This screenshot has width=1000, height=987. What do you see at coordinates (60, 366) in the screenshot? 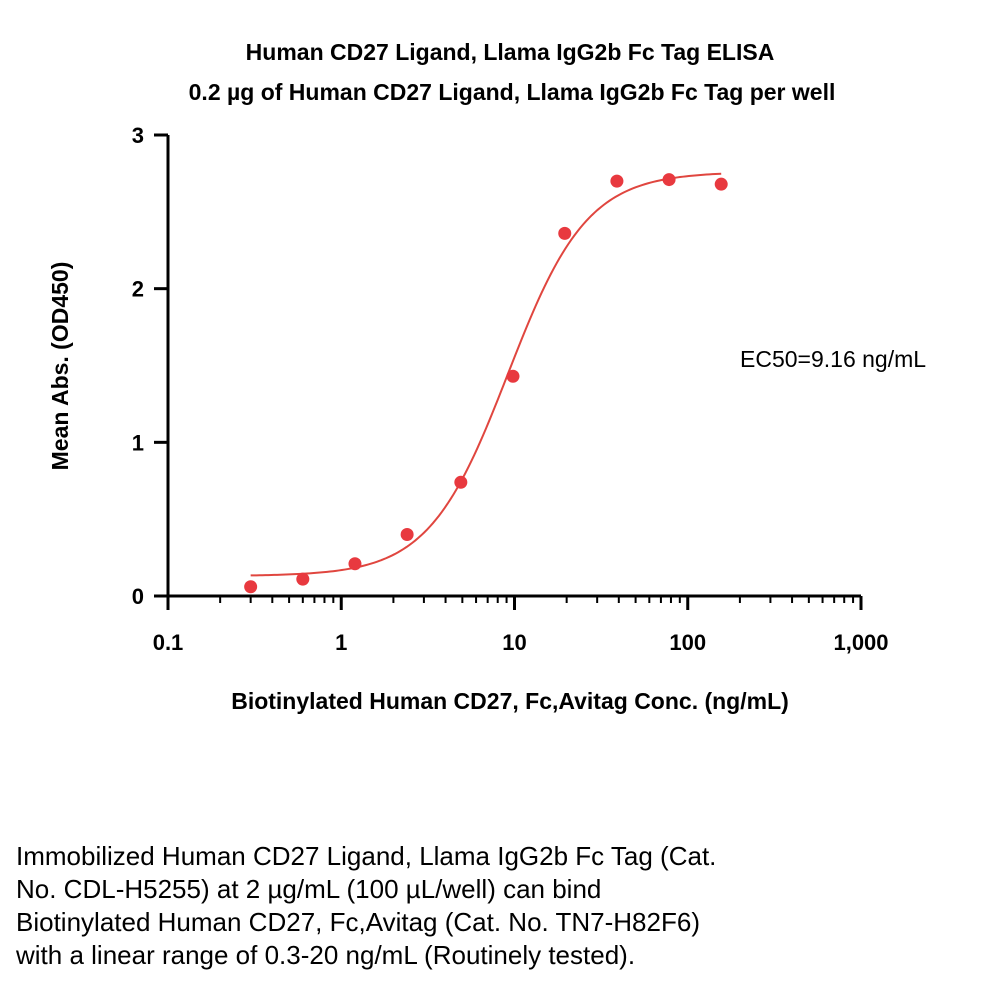
I see `y-axis-label: Mean Abs. (OD450)` at bounding box center [60, 366].